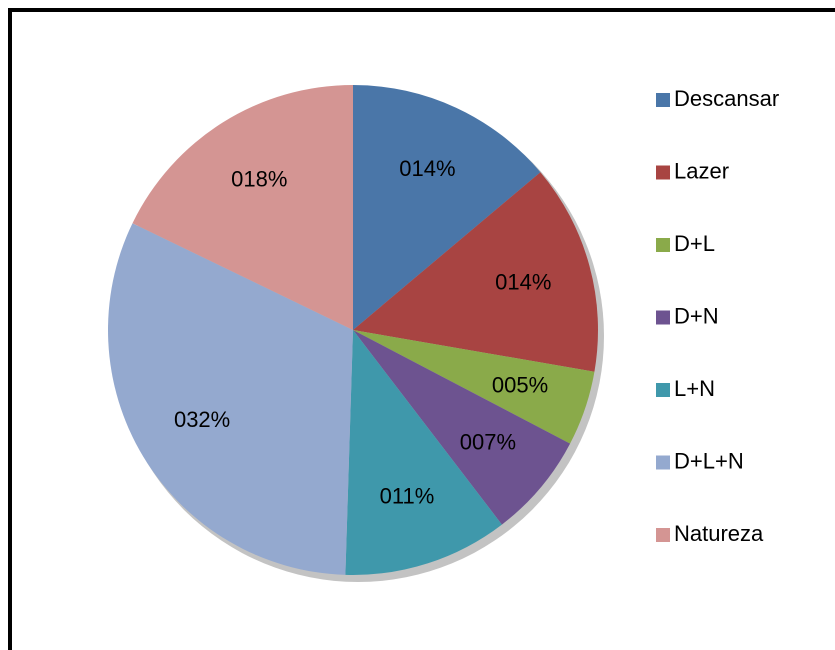 This screenshot has height=650, width=835. What do you see at coordinates (259, 178) in the screenshot?
I see `data-label: 018%` at bounding box center [259, 178].